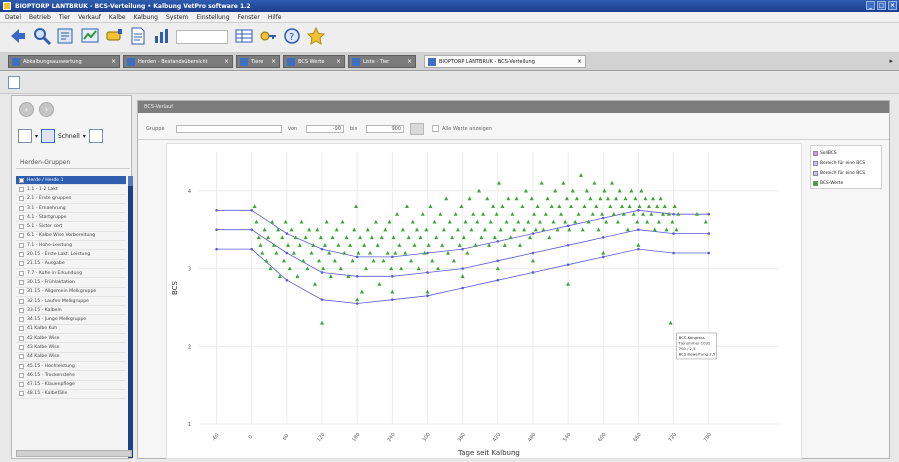 The width and height of the screenshot is (899, 462). I want to click on group-list-item: 46.15 - Trockenstehe, so click(71, 376).